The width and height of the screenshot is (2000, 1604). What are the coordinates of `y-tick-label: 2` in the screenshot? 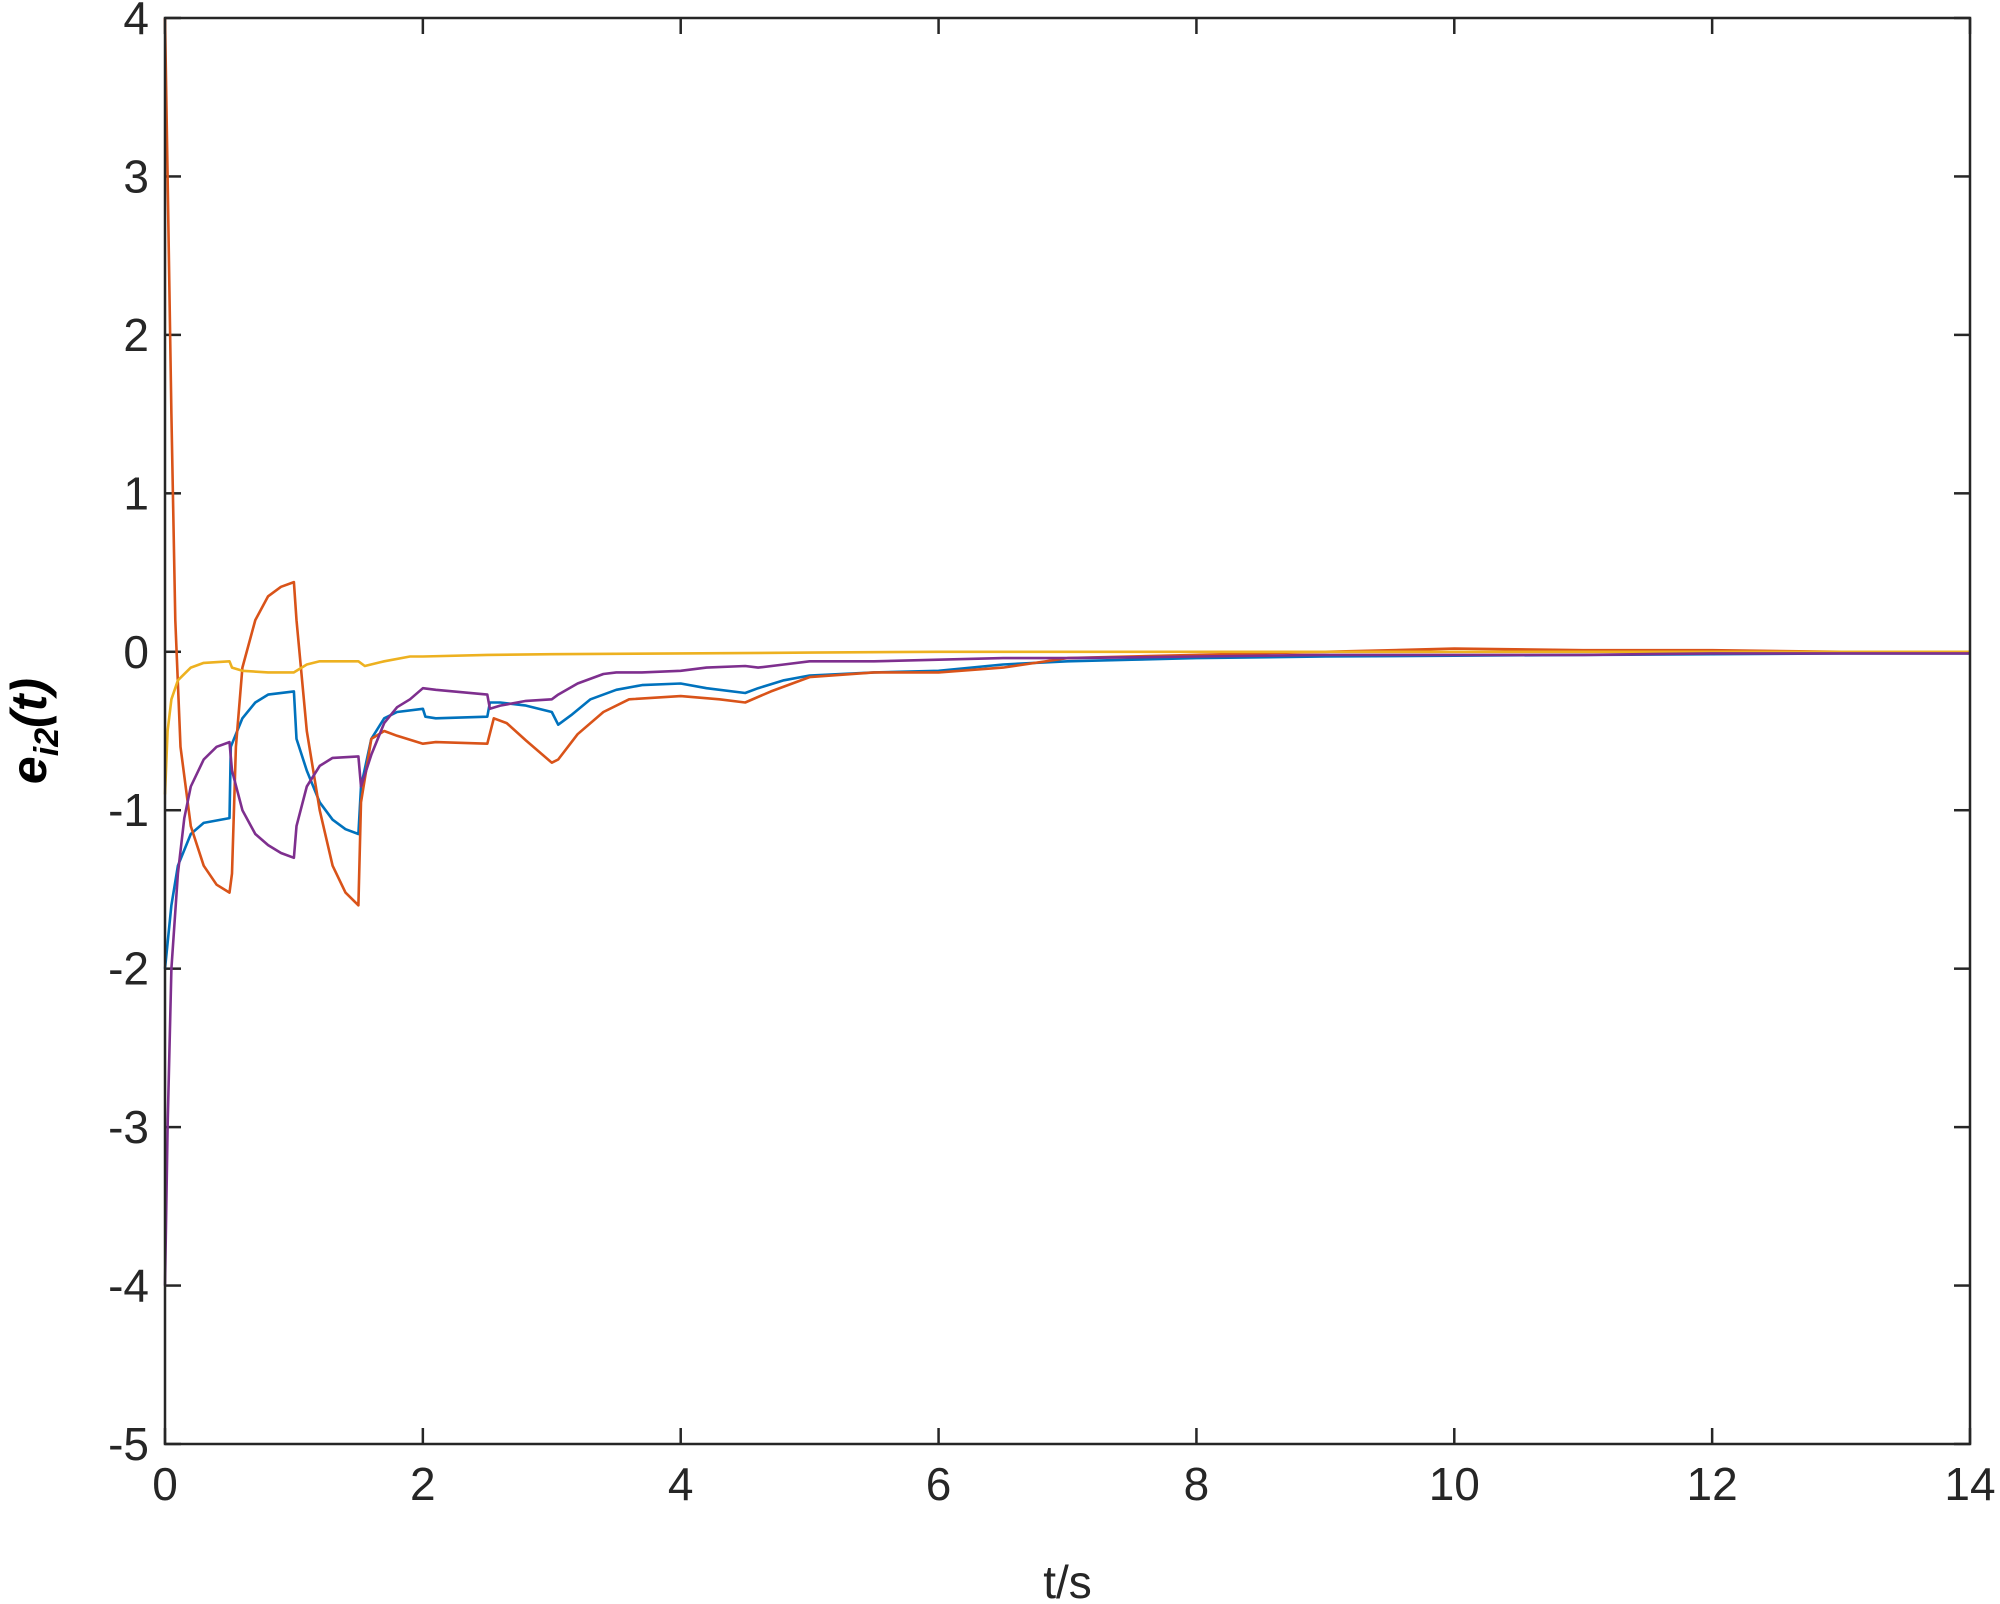 It's located at (136, 335).